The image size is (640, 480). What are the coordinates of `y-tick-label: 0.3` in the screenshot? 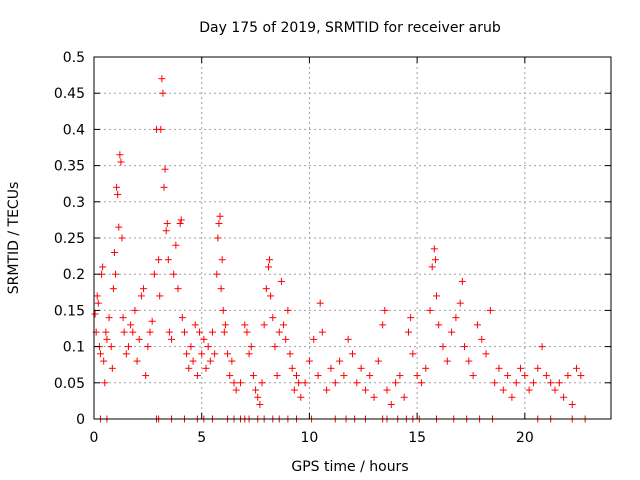 It's located at (74, 203).